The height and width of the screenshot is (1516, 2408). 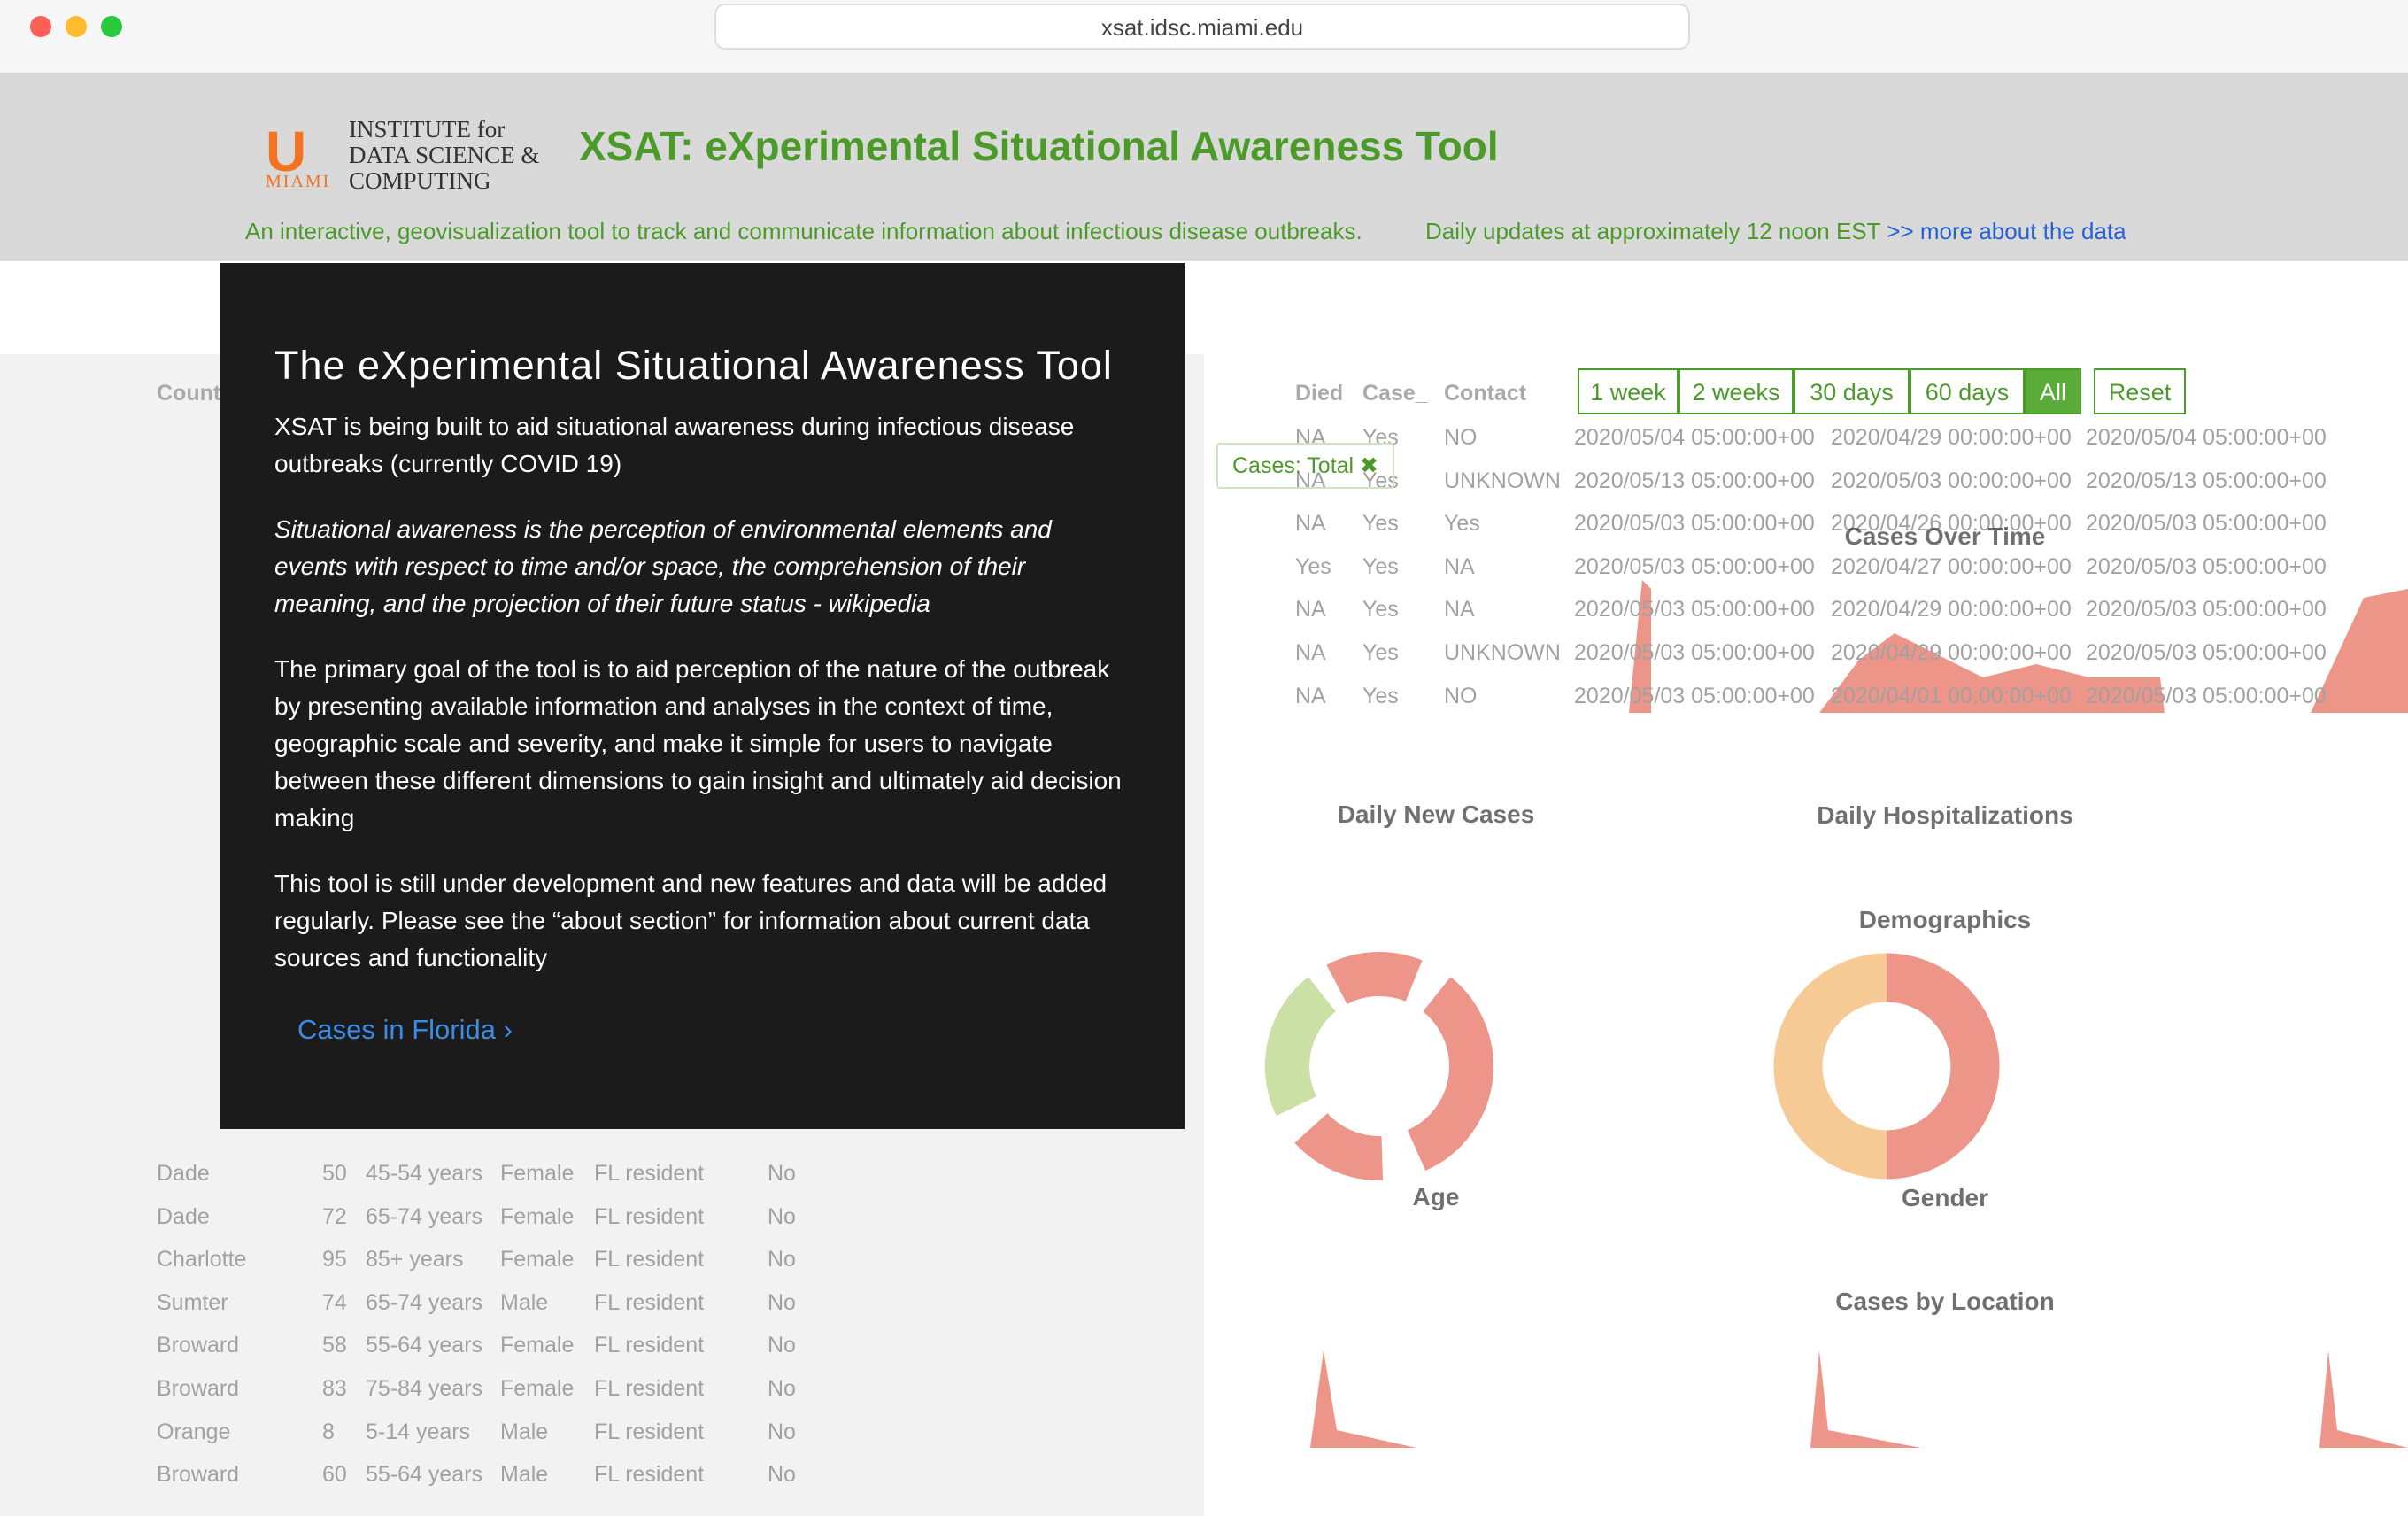 I want to click on table-cell: 74, so click(x=334, y=1302).